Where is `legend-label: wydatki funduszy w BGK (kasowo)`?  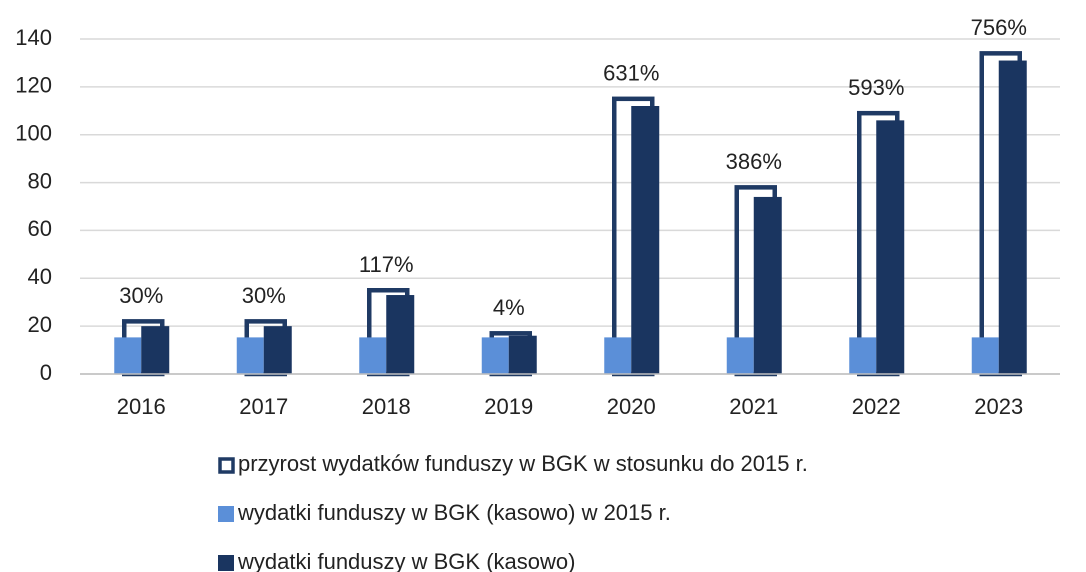
legend-label: wydatki funduszy w BGK (kasowo) is located at coordinates (406, 560).